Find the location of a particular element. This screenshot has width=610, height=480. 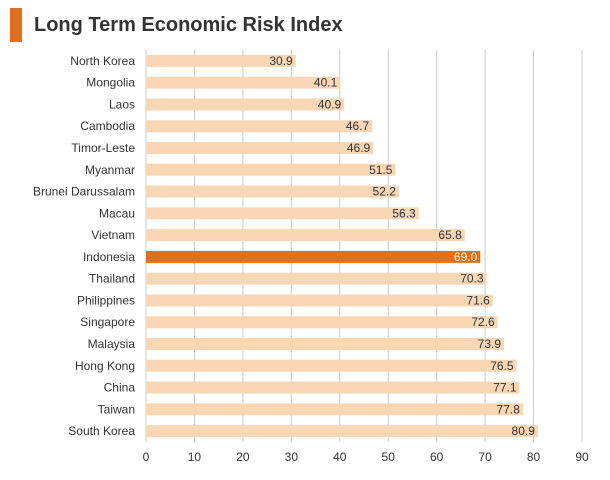

category-label: Vietnam is located at coordinates (113, 235).